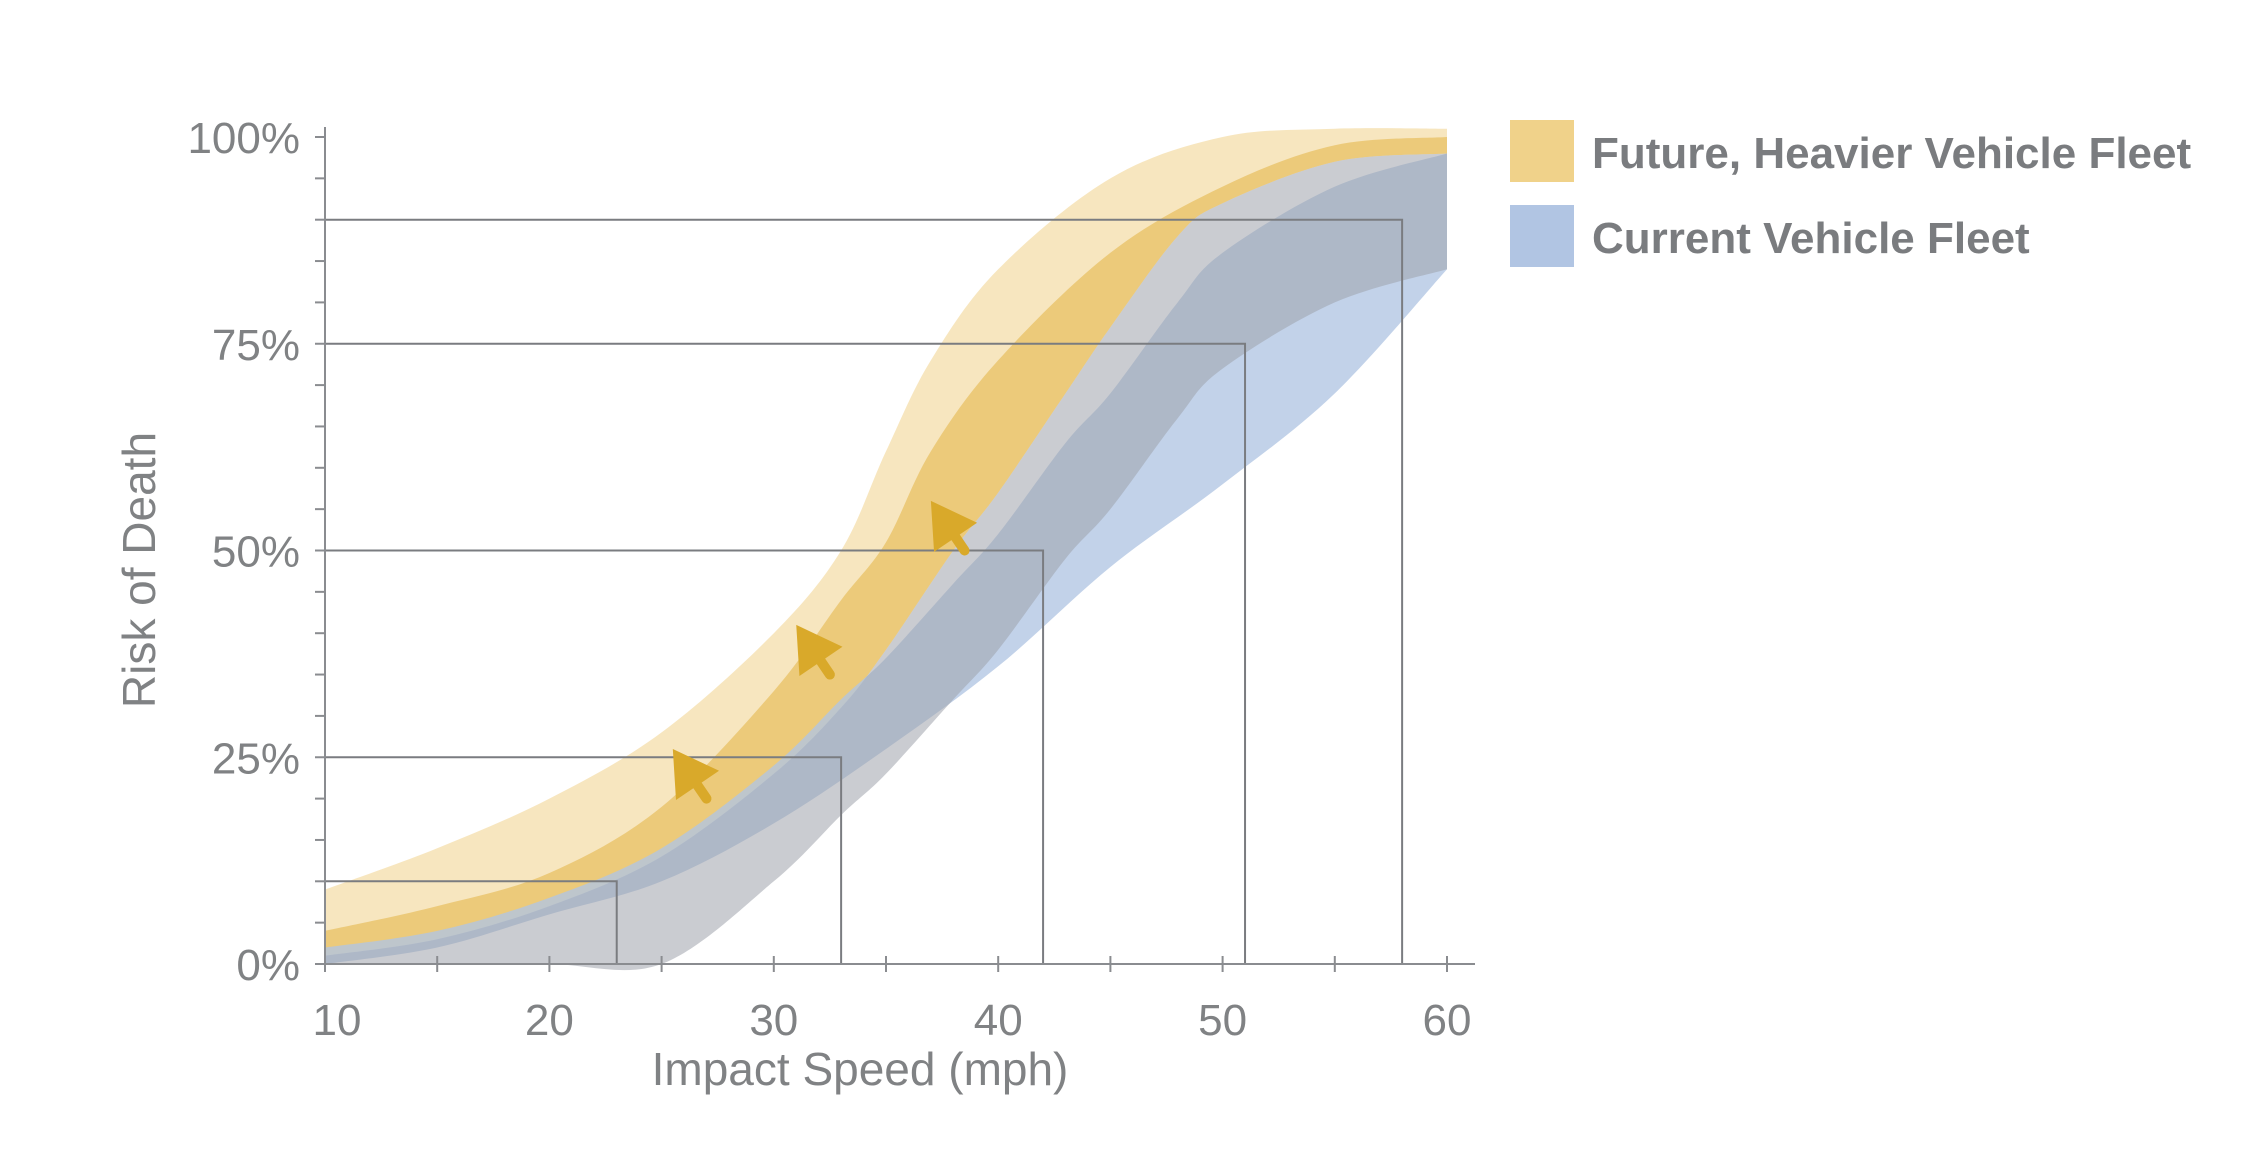 Image resolution: width=2267 pixels, height=1150 pixels. I want to click on direction-arrows, so click(825, 652).